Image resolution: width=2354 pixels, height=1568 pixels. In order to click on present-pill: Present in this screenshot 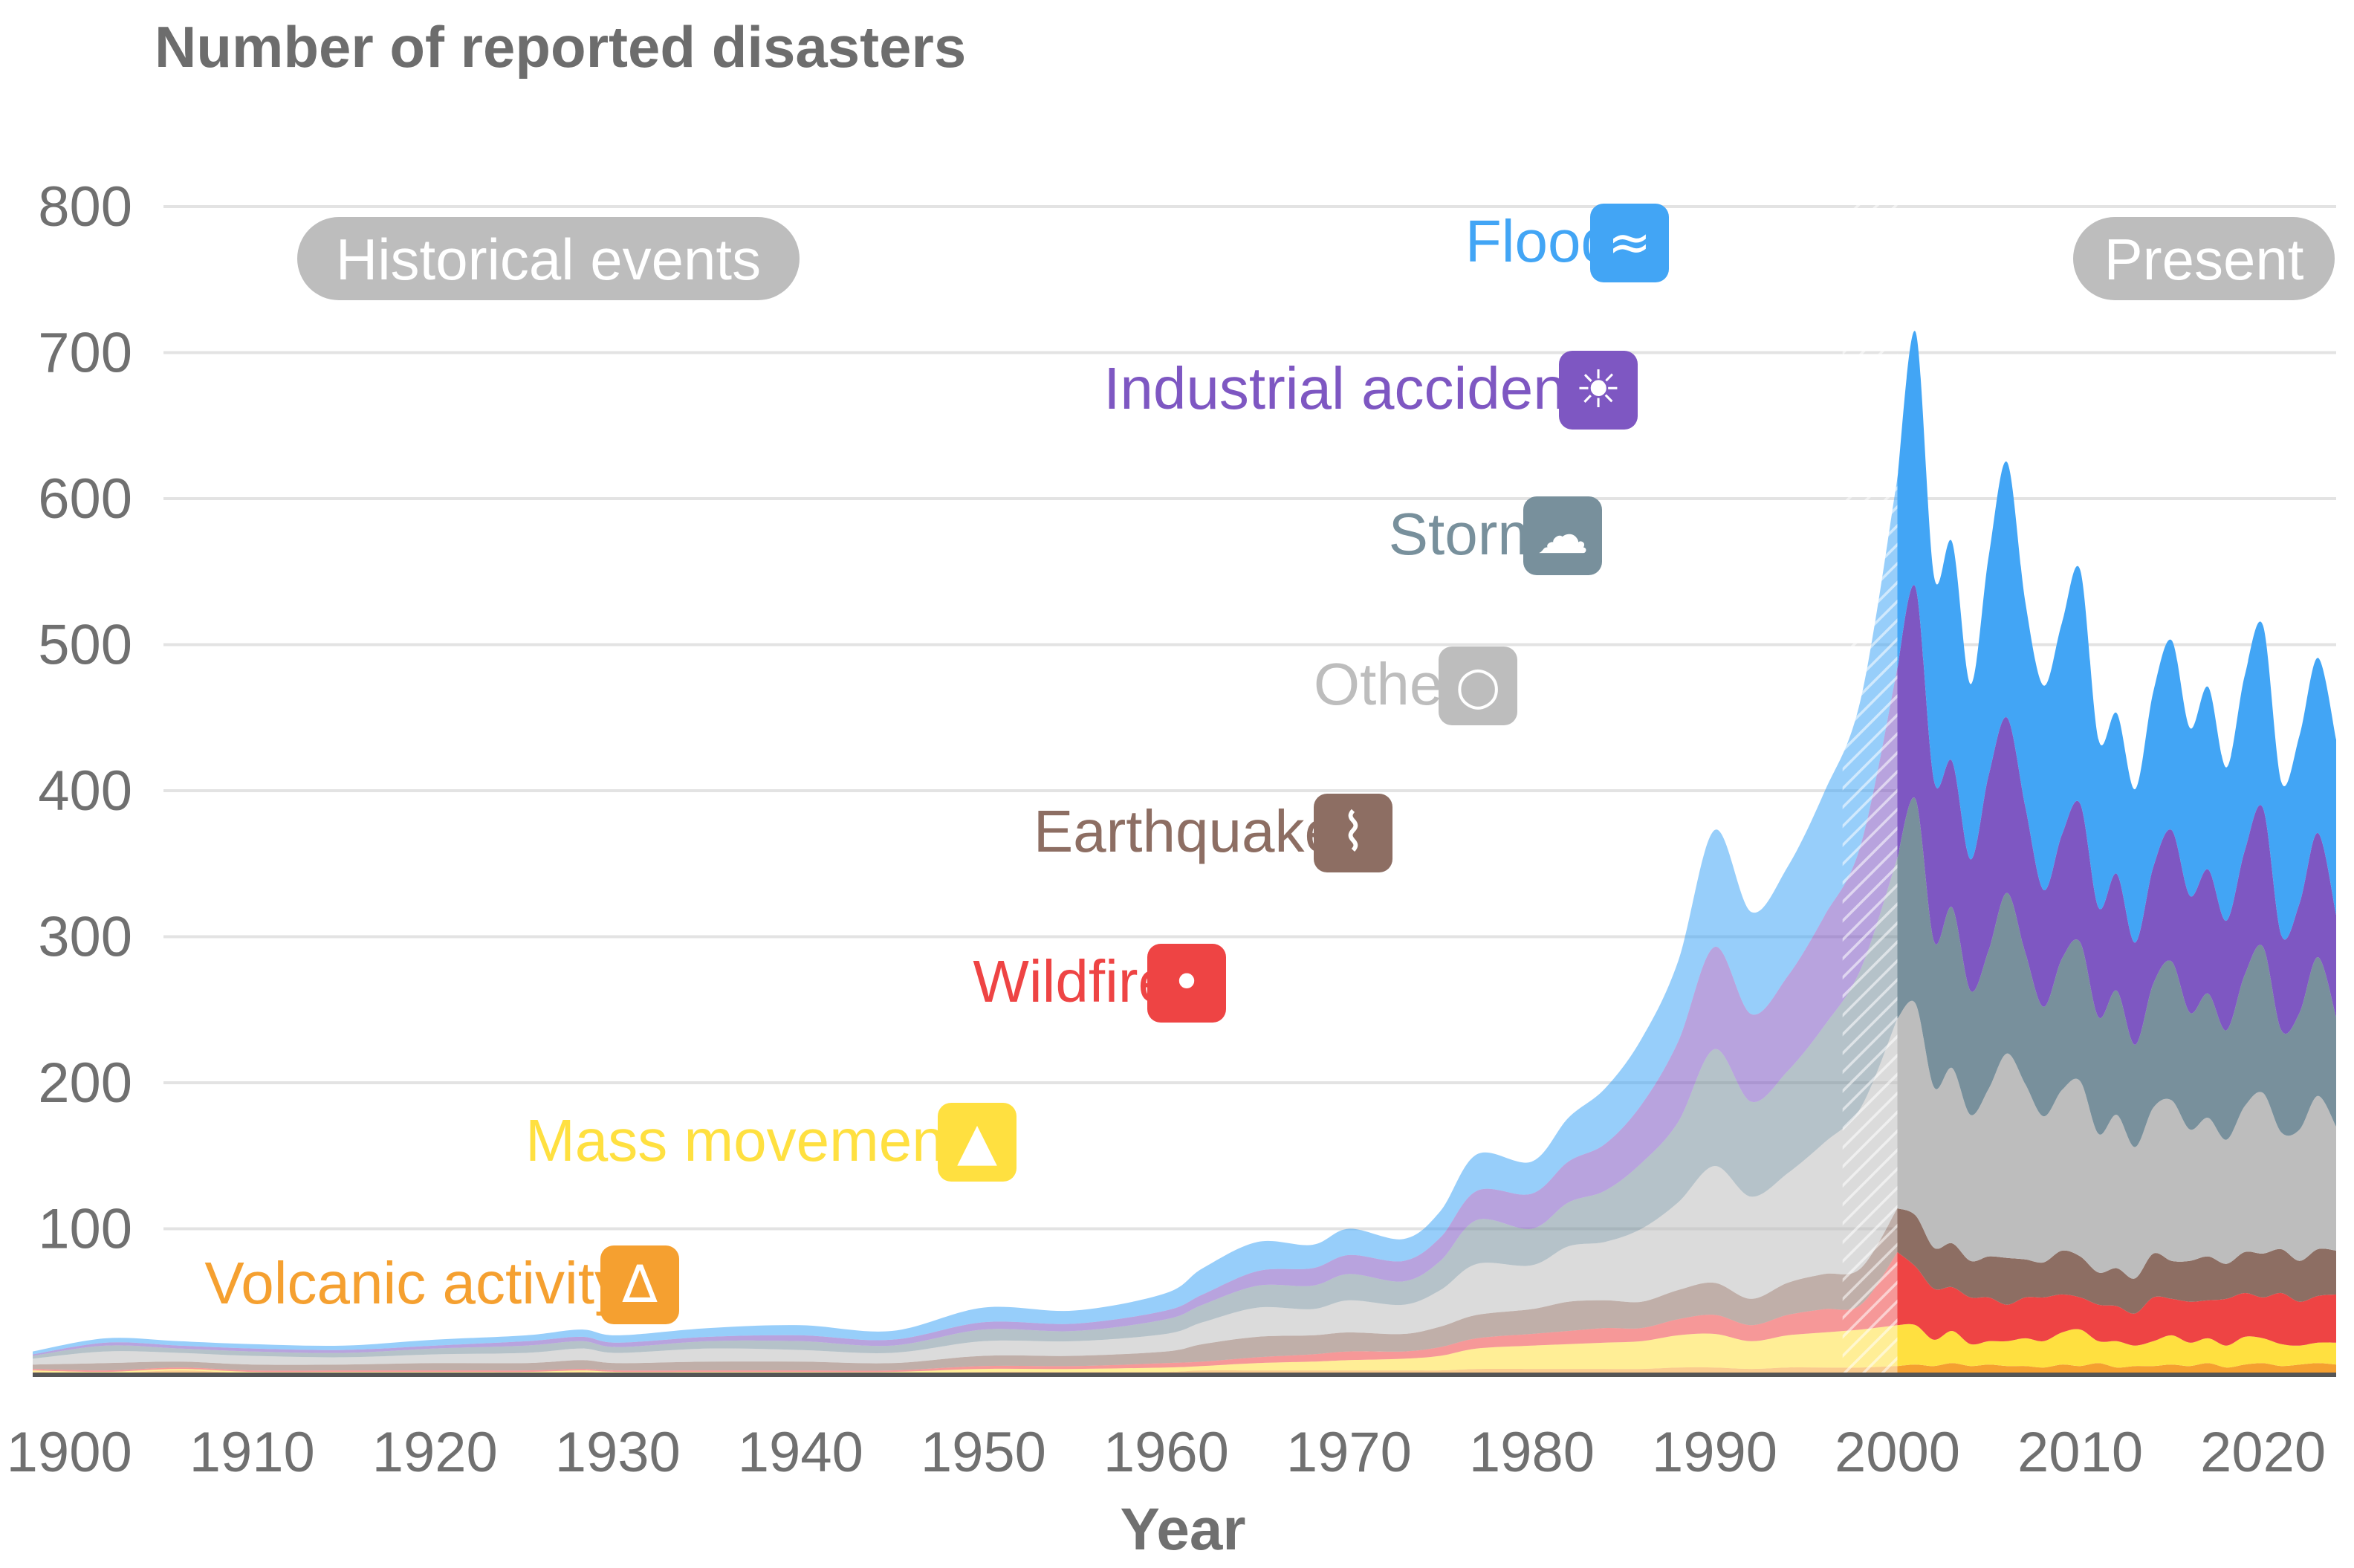, I will do `click(2204, 258)`.